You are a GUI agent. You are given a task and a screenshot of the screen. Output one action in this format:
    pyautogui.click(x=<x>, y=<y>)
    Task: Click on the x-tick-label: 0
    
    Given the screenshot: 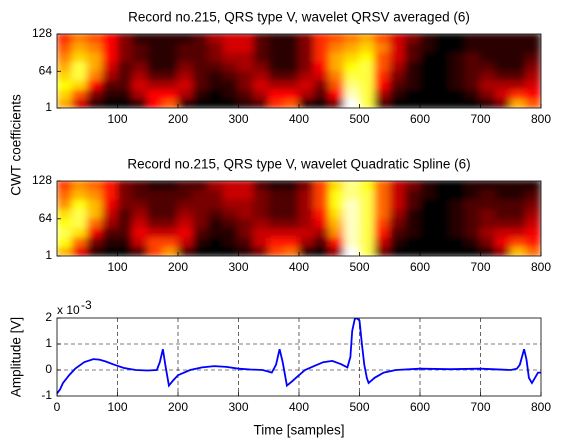 What is the action you would take?
    pyautogui.click(x=57, y=407)
    